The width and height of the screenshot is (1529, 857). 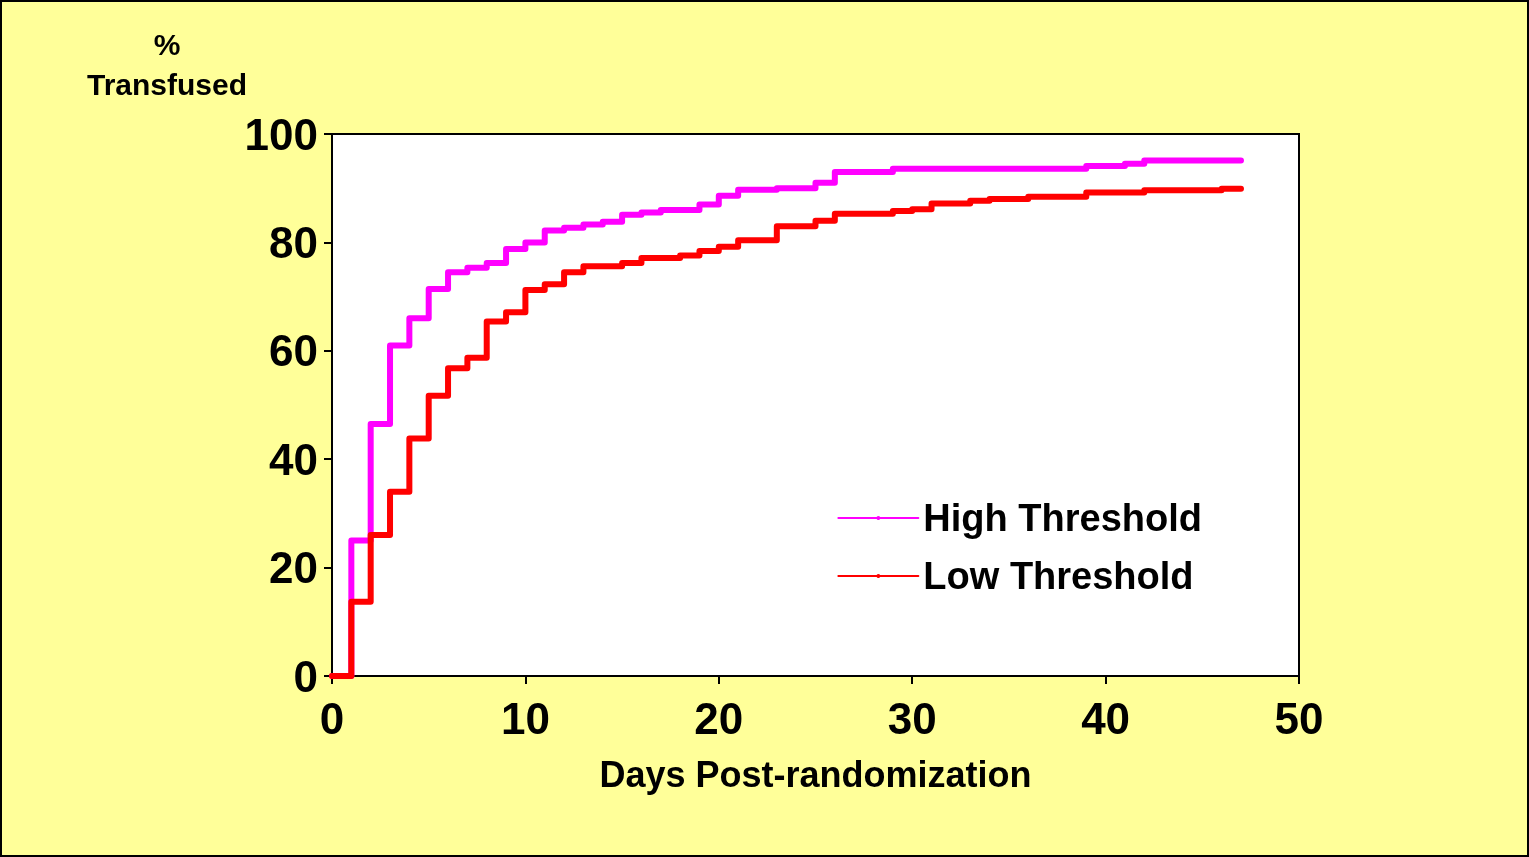 What do you see at coordinates (293, 459) in the screenshot?
I see `y-tick-label: 40` at bounding box center [293, 459].